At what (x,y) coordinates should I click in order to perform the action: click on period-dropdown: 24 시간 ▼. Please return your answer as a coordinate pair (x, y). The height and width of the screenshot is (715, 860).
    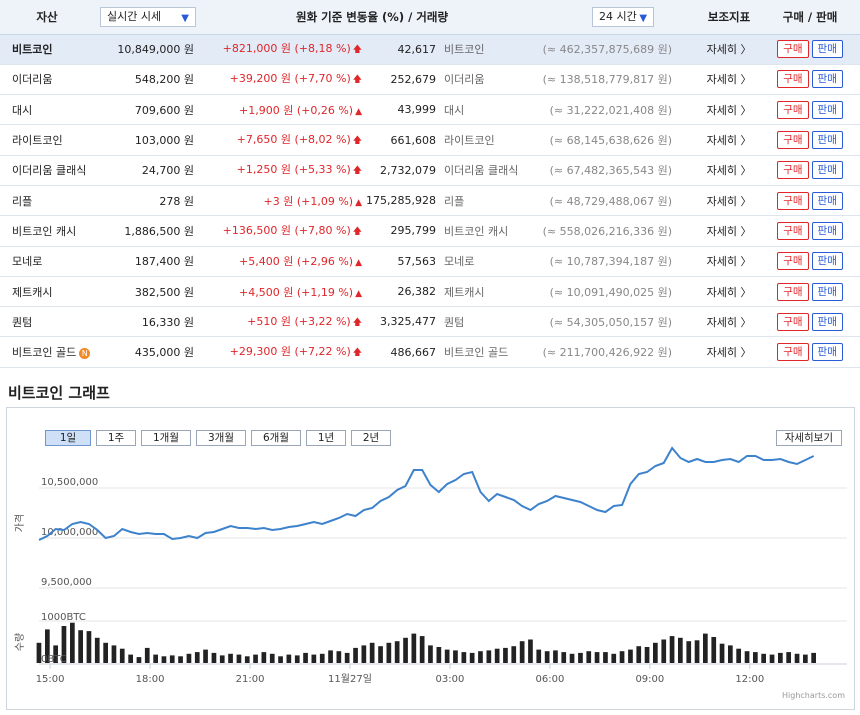
    Looking at the image, I should click on (623, 16).